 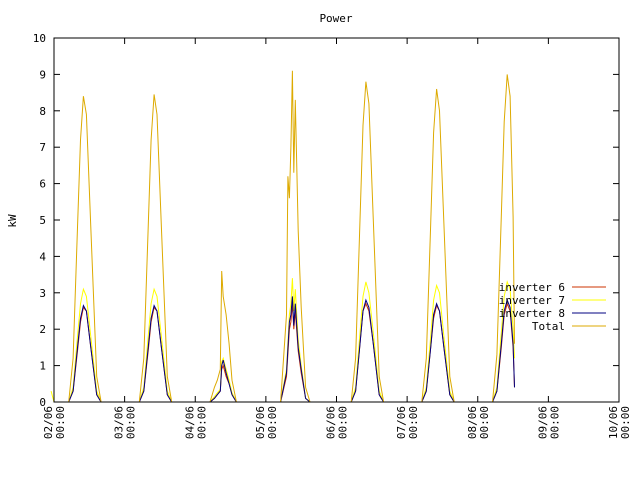 What do you see at coordinates (613, 422) in the screenshot?
I see `x-tick-date: 10/06` at bounding box center [613, 422].